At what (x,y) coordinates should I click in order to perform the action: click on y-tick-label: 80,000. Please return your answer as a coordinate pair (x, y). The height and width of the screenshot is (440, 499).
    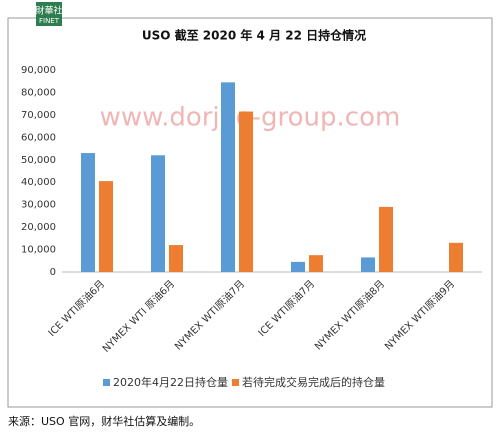
    Looking at the image, I should click on (38, 92).